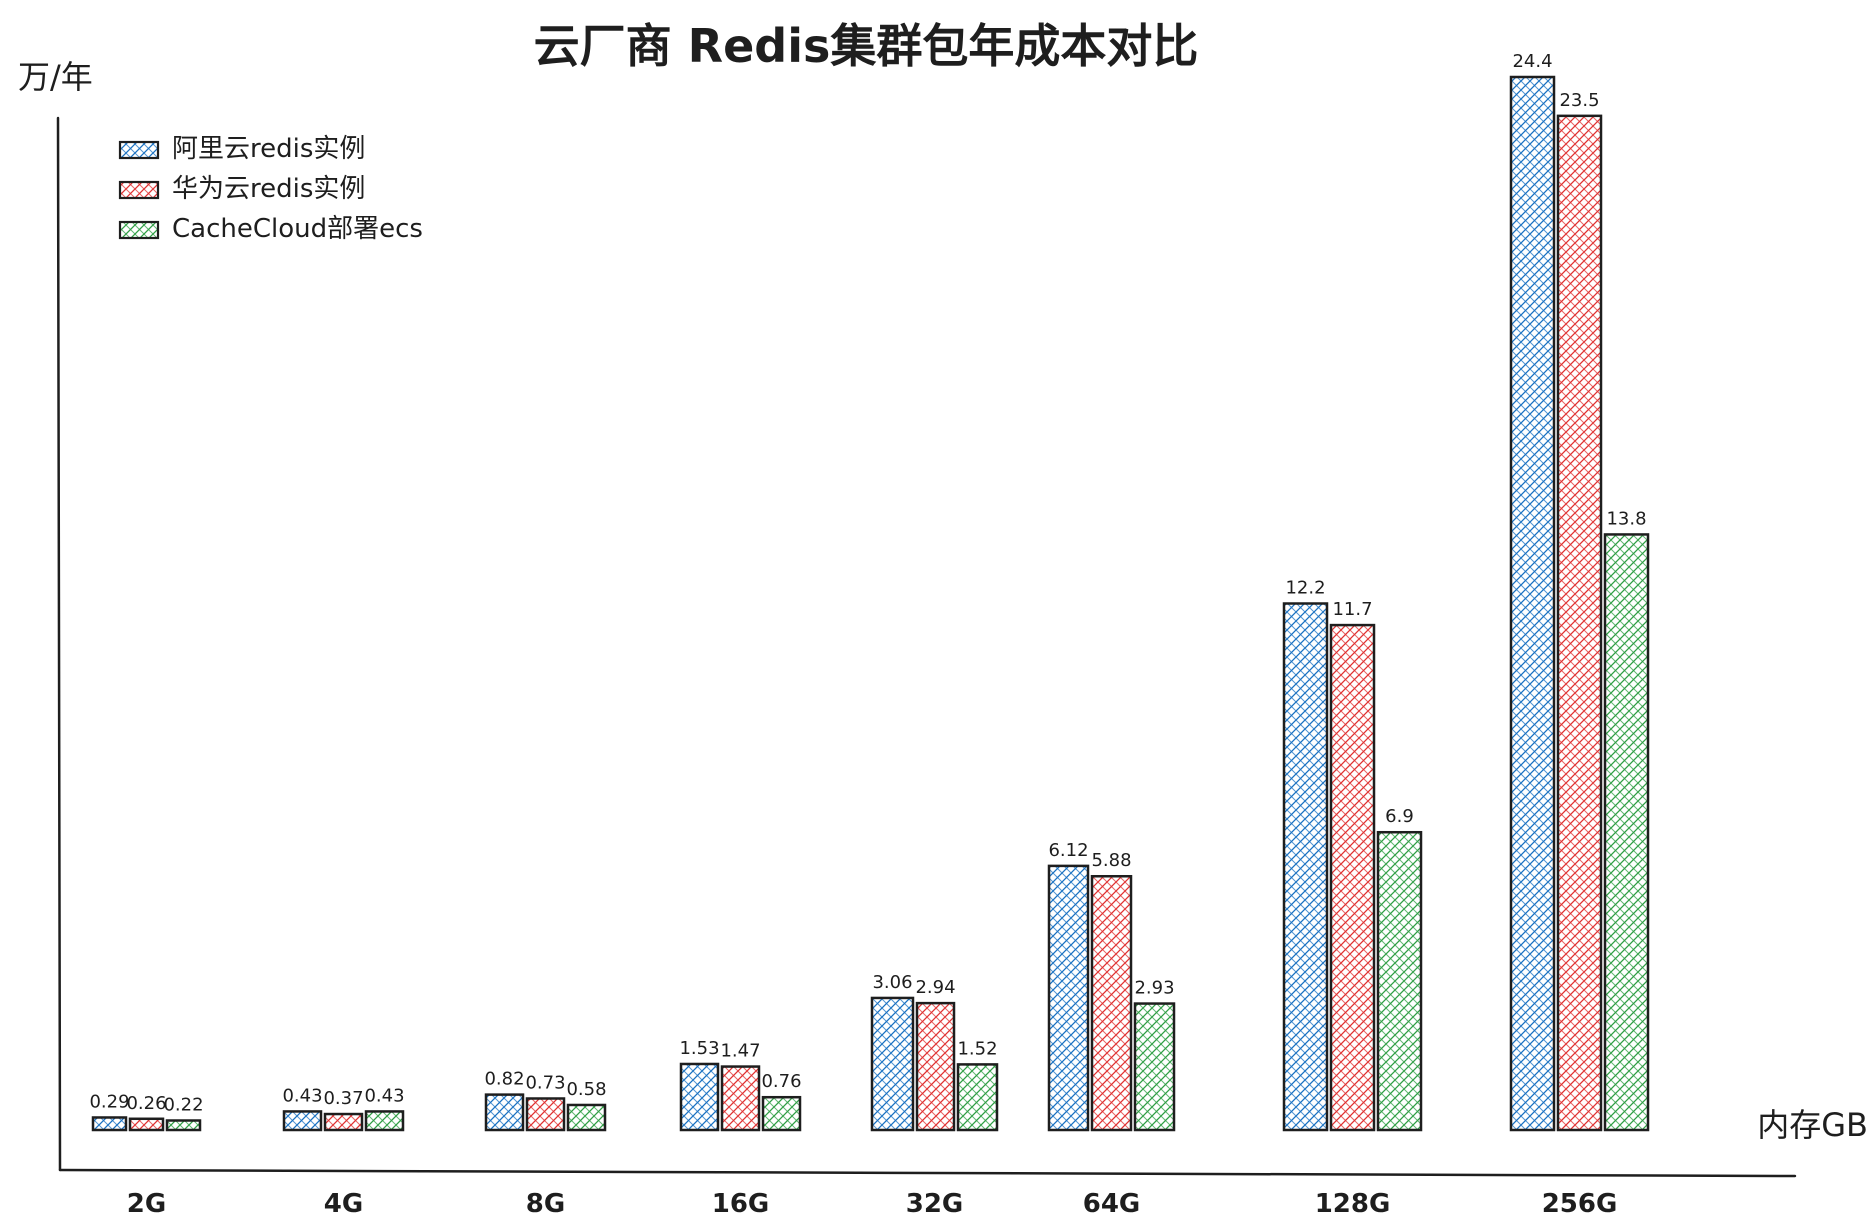 The width and height of the screenshot is (1873, 1225). Describe the element at coordinates (109, 1101) in the screenshot. I see `value-label-2G-series-1: 0.29` at that location.